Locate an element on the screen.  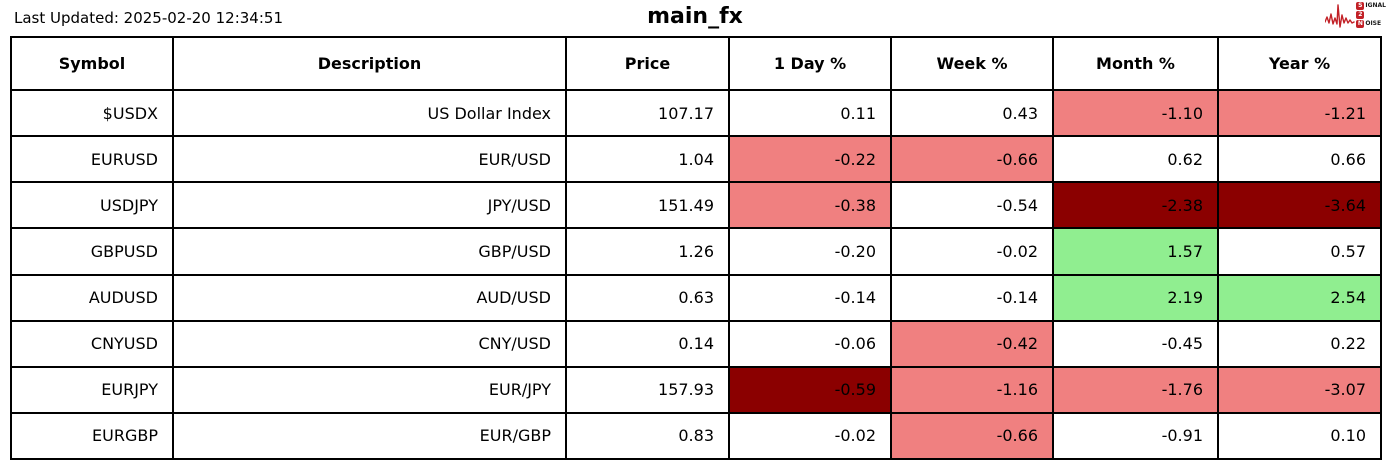
logo-line-2: 2 is located at coordinates (1371, 15).